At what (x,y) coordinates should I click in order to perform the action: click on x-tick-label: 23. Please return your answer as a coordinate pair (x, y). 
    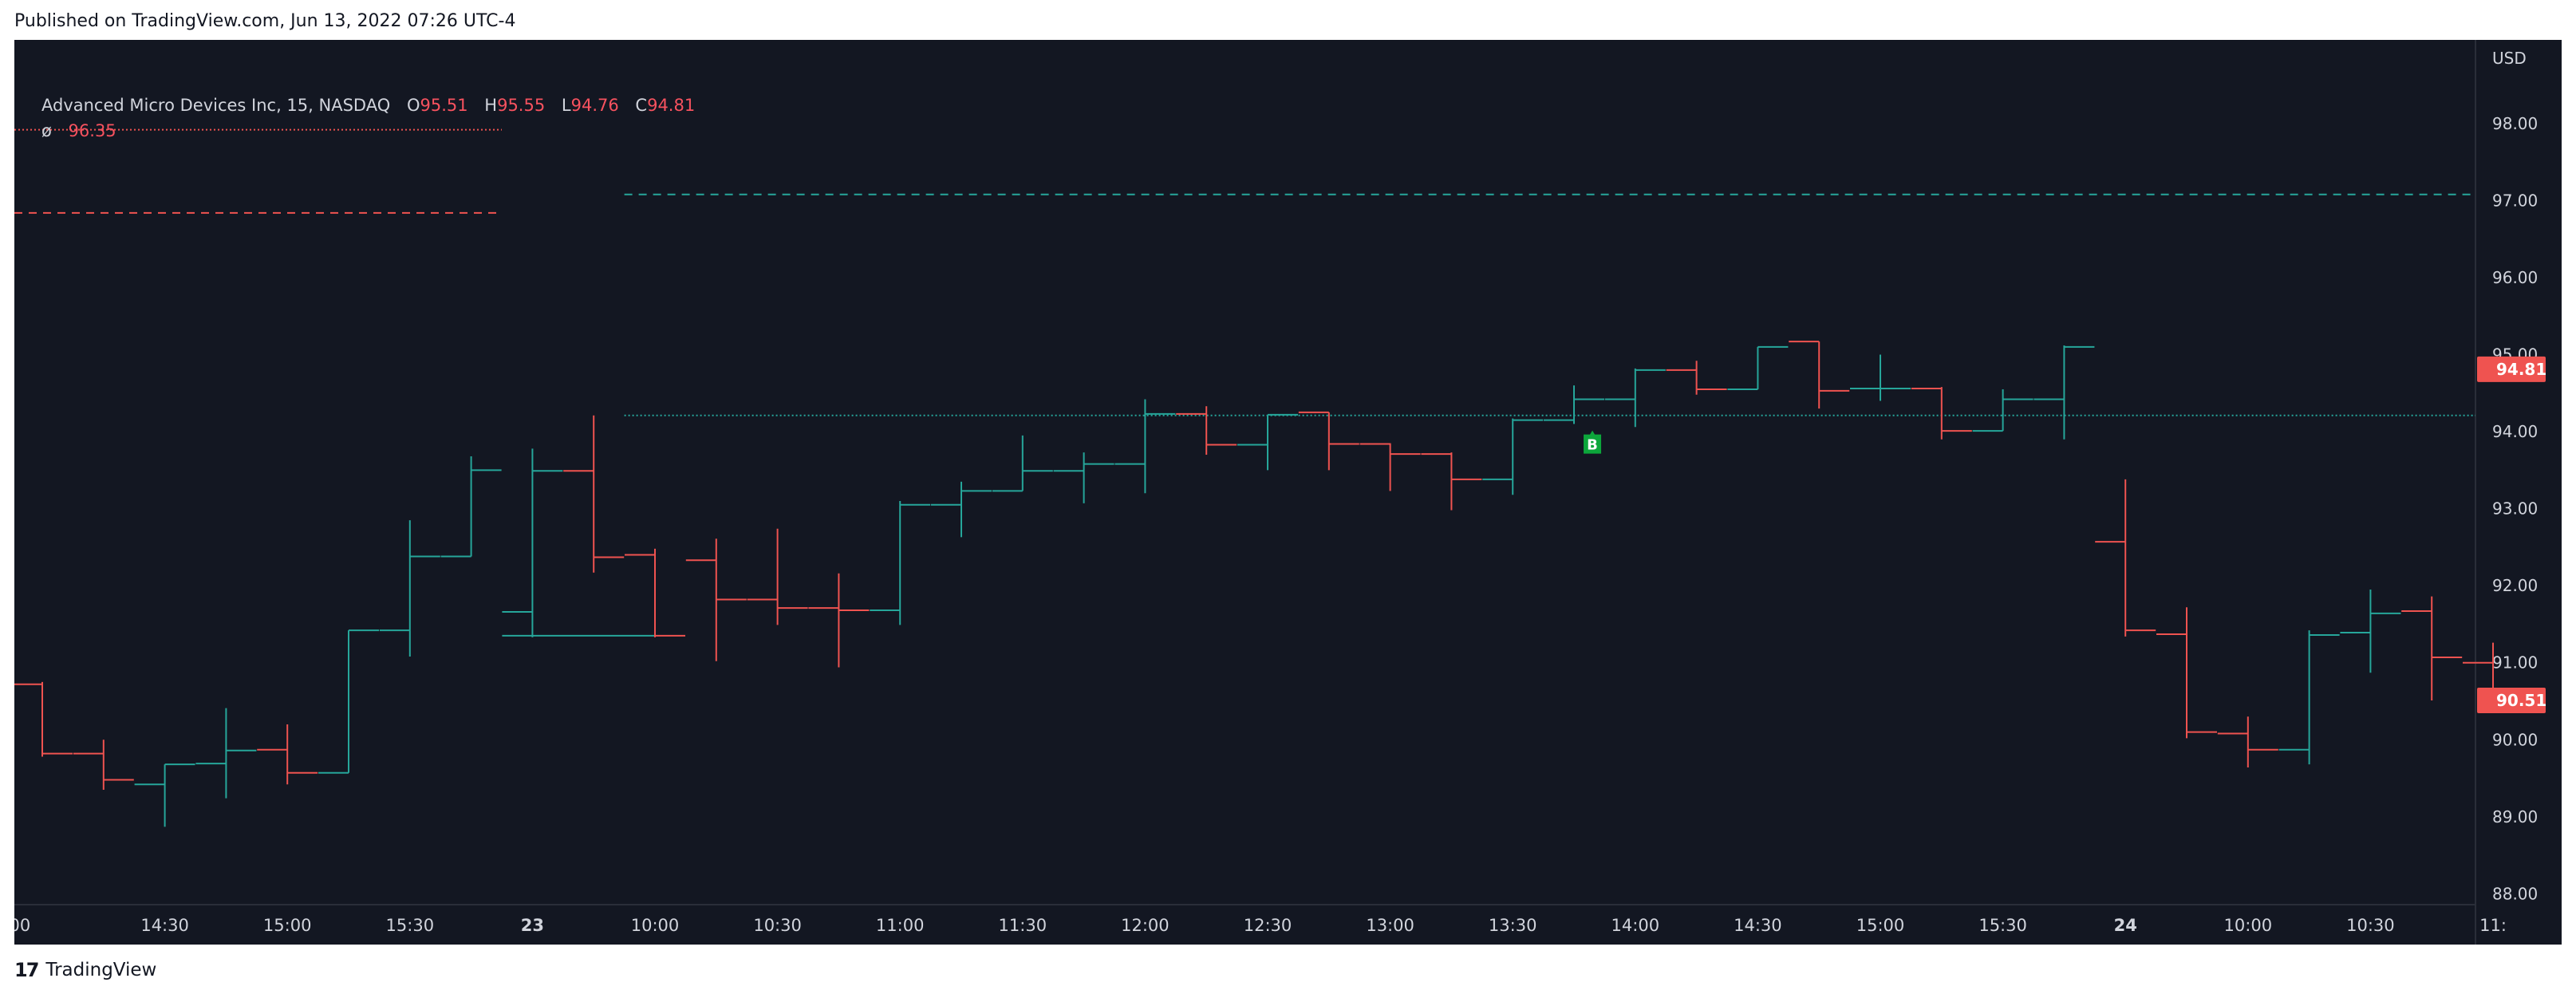
    Looking at the image, I should click on (532, 925).